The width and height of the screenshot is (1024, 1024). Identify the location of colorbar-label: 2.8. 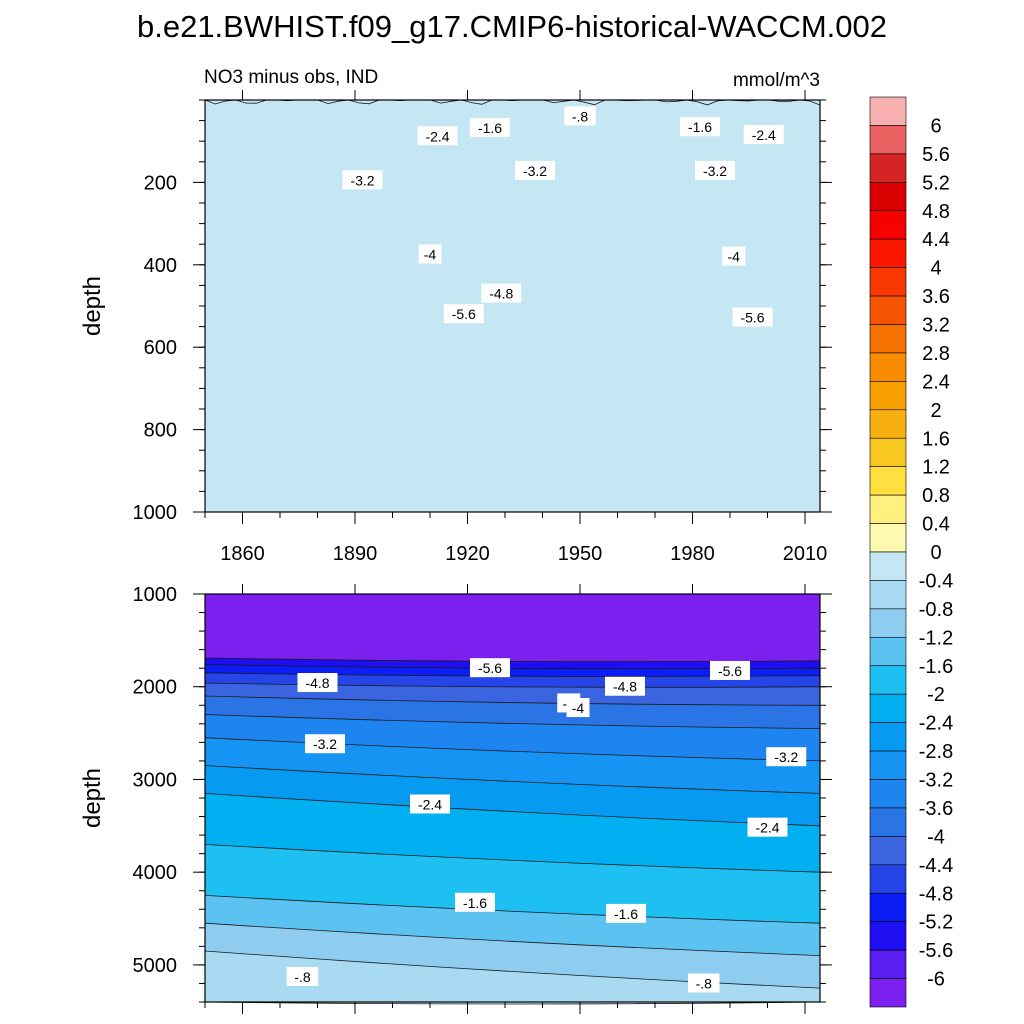
(936, 354).